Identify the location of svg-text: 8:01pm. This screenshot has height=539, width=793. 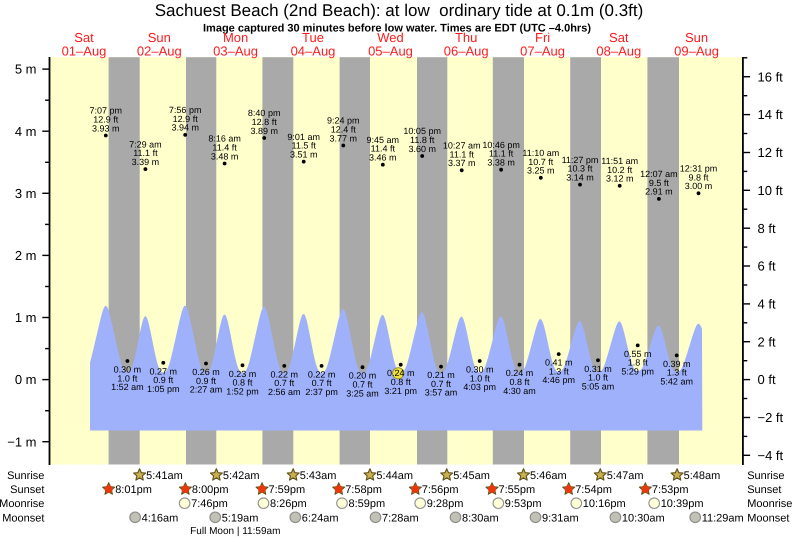
(133, 490).